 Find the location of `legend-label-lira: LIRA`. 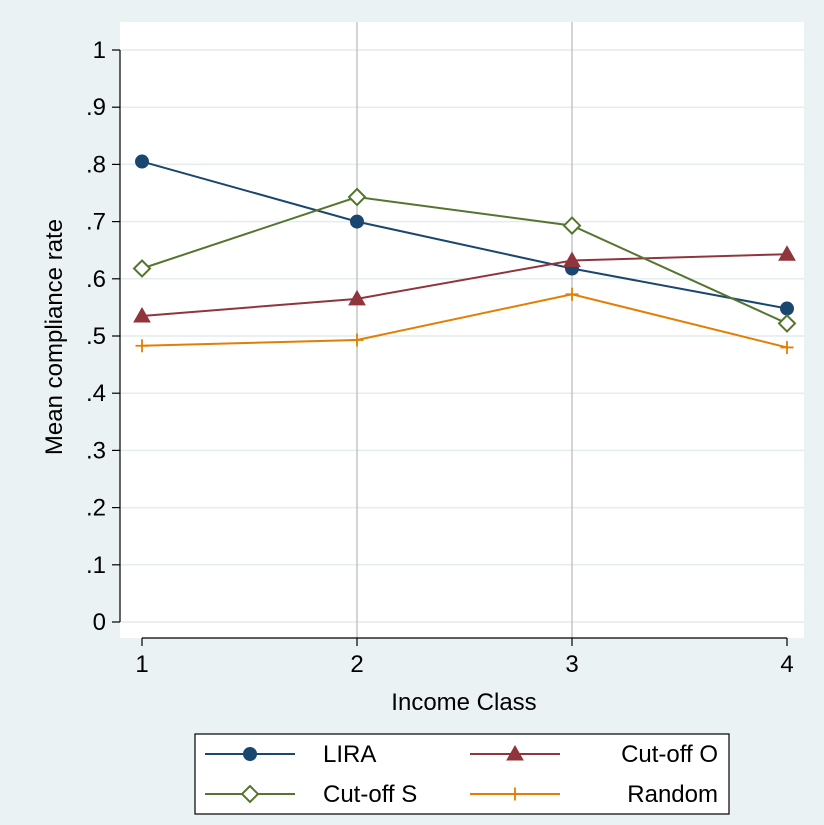

legend-label-lira: LIRA is located at coordinates (349, 754).